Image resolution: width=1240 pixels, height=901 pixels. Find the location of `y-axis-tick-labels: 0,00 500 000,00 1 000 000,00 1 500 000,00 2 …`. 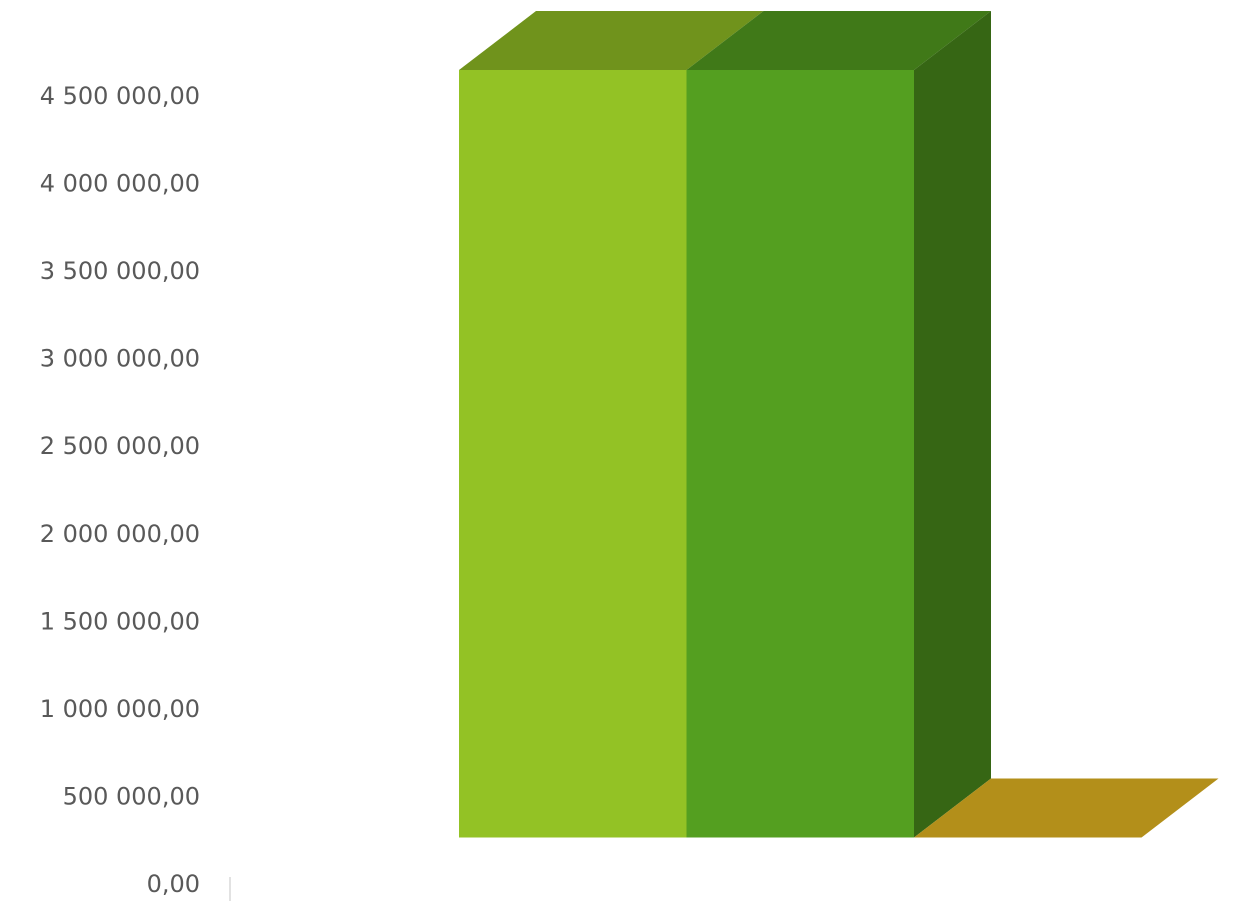

y-axis-tick-labels: 0,00 500 000,00 1 000 000,00 1 500 000,00 2 … is located at coordinates (120, 490).